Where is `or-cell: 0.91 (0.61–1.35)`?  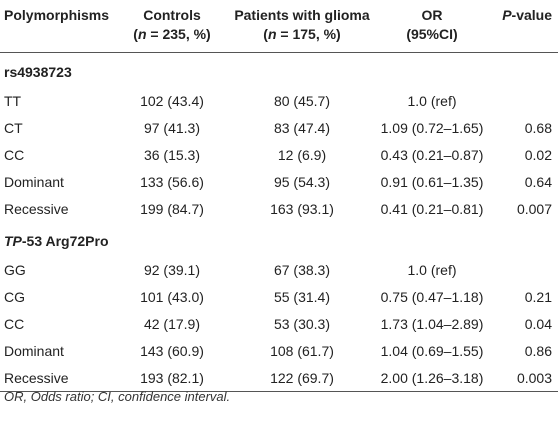 or-cell: 0.91 (0.61–1.35) is located at coordinates (432, 181).